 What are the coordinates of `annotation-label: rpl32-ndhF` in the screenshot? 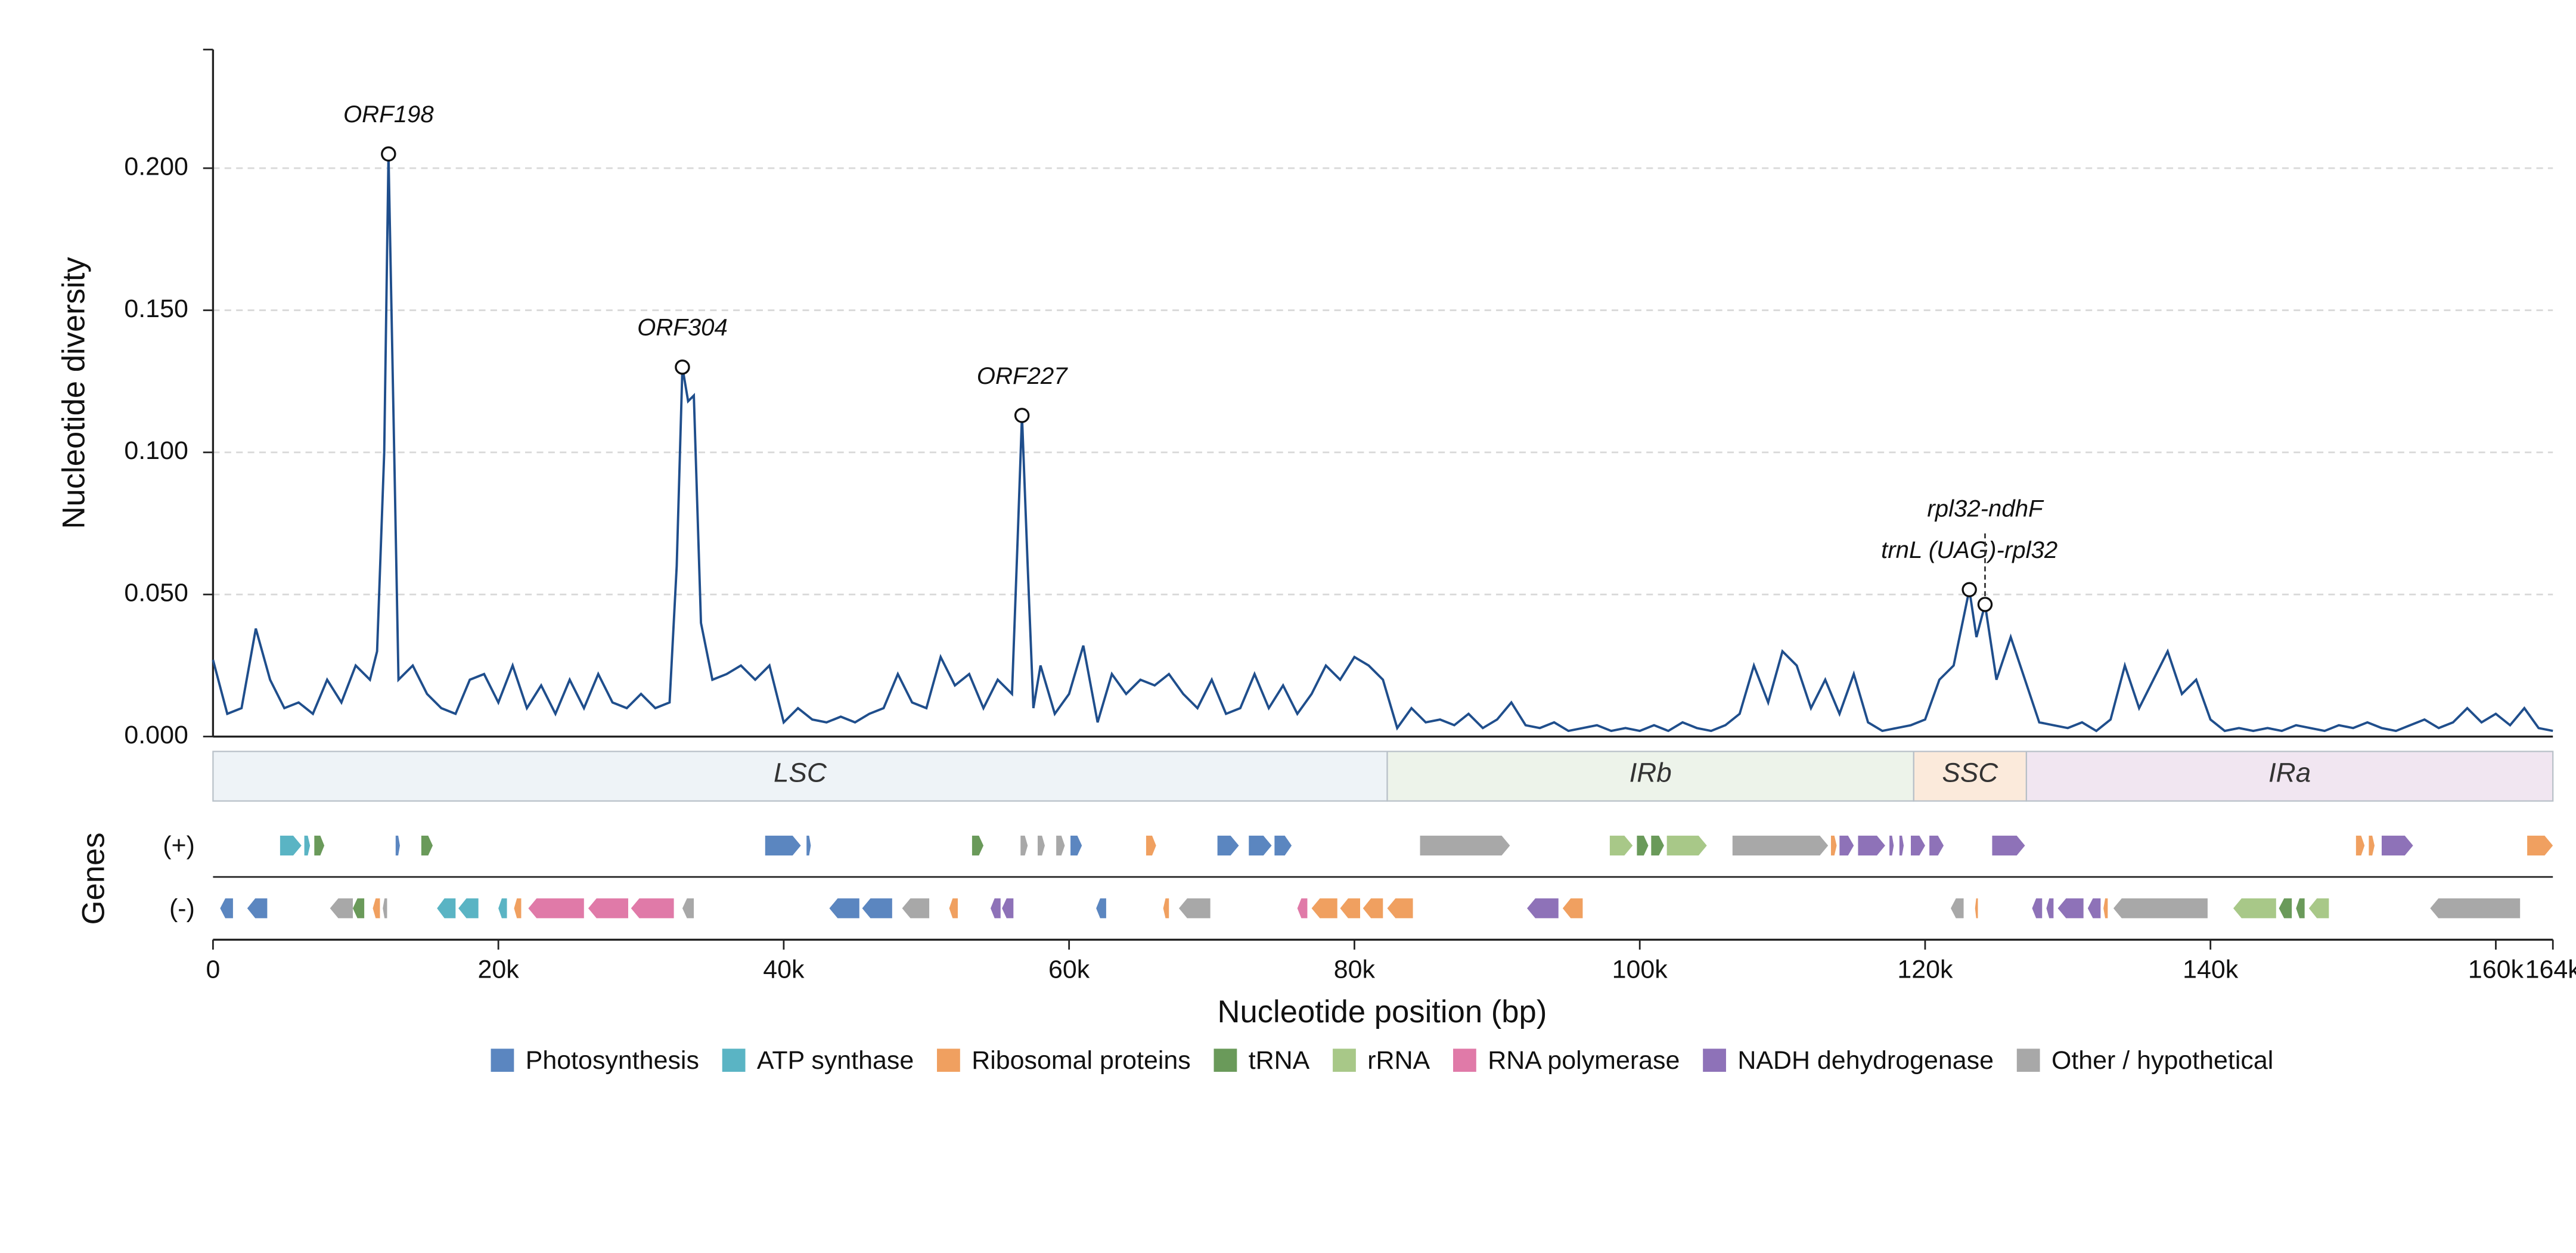 It's located at (1986, 508).